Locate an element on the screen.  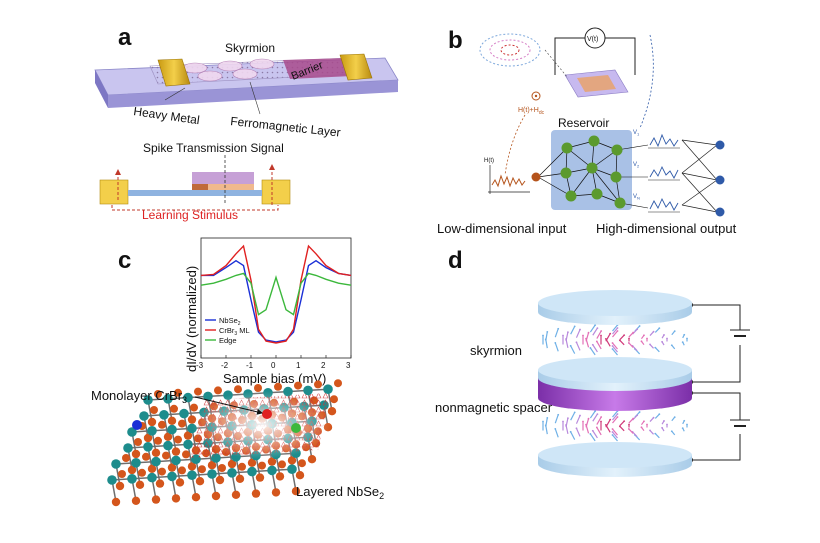
red-tip-marker is located at coordinates (267, 414).